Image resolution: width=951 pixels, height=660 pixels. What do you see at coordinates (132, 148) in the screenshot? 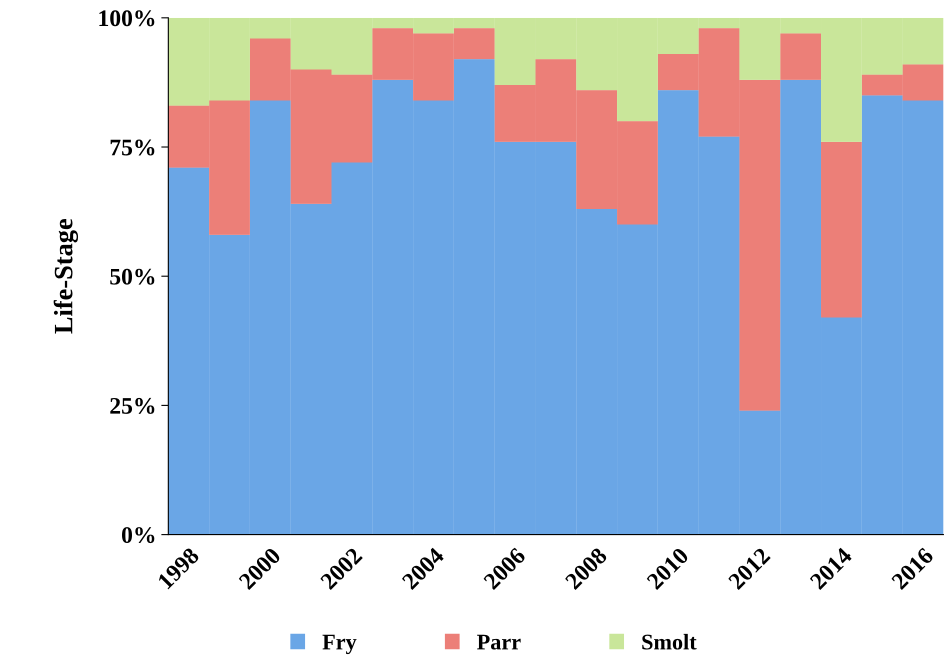
I see `y-tick-label: 75%` at bounding box center [132, 148].